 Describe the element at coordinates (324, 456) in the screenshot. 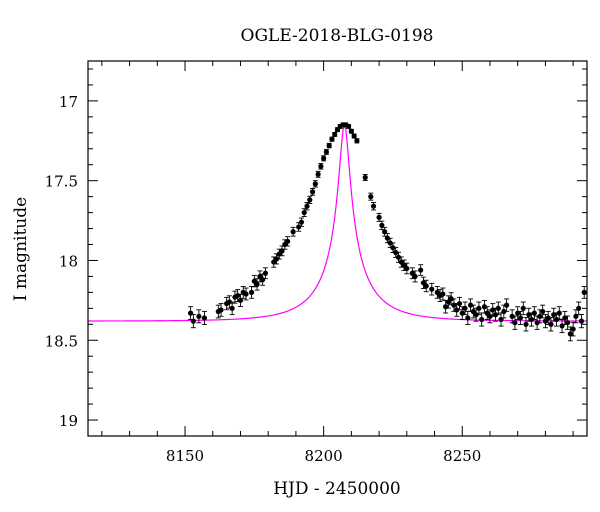

I see `x-tick-label: 8200` at that location.